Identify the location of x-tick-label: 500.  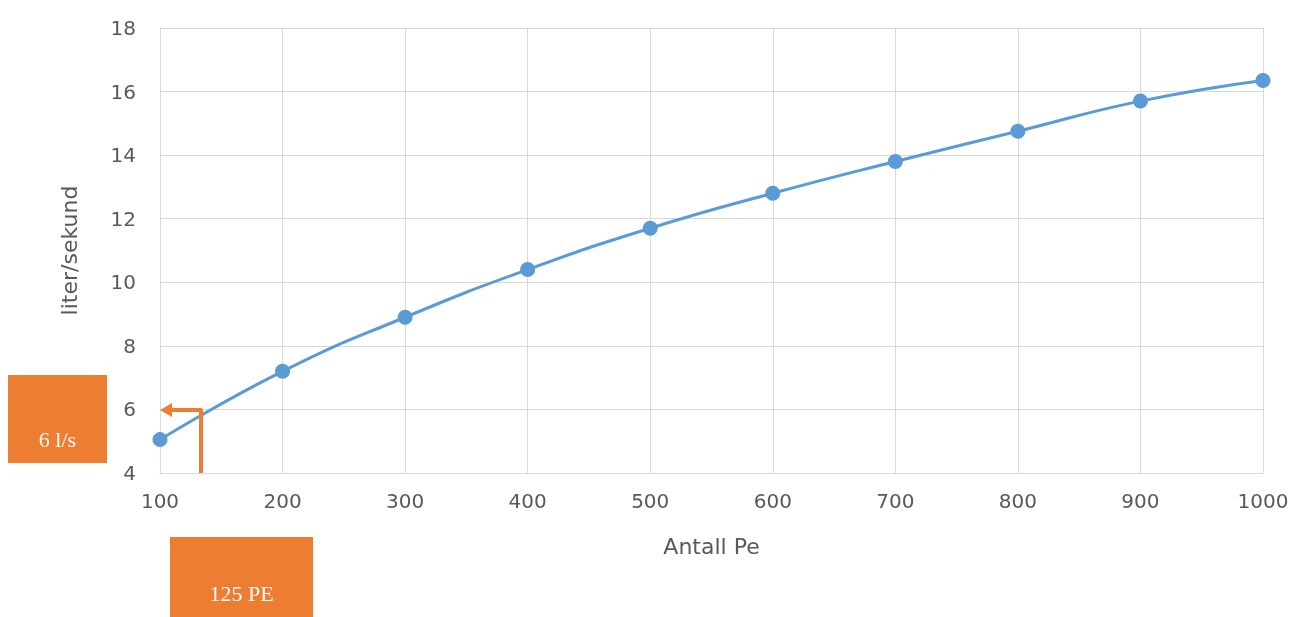
(650, 501).